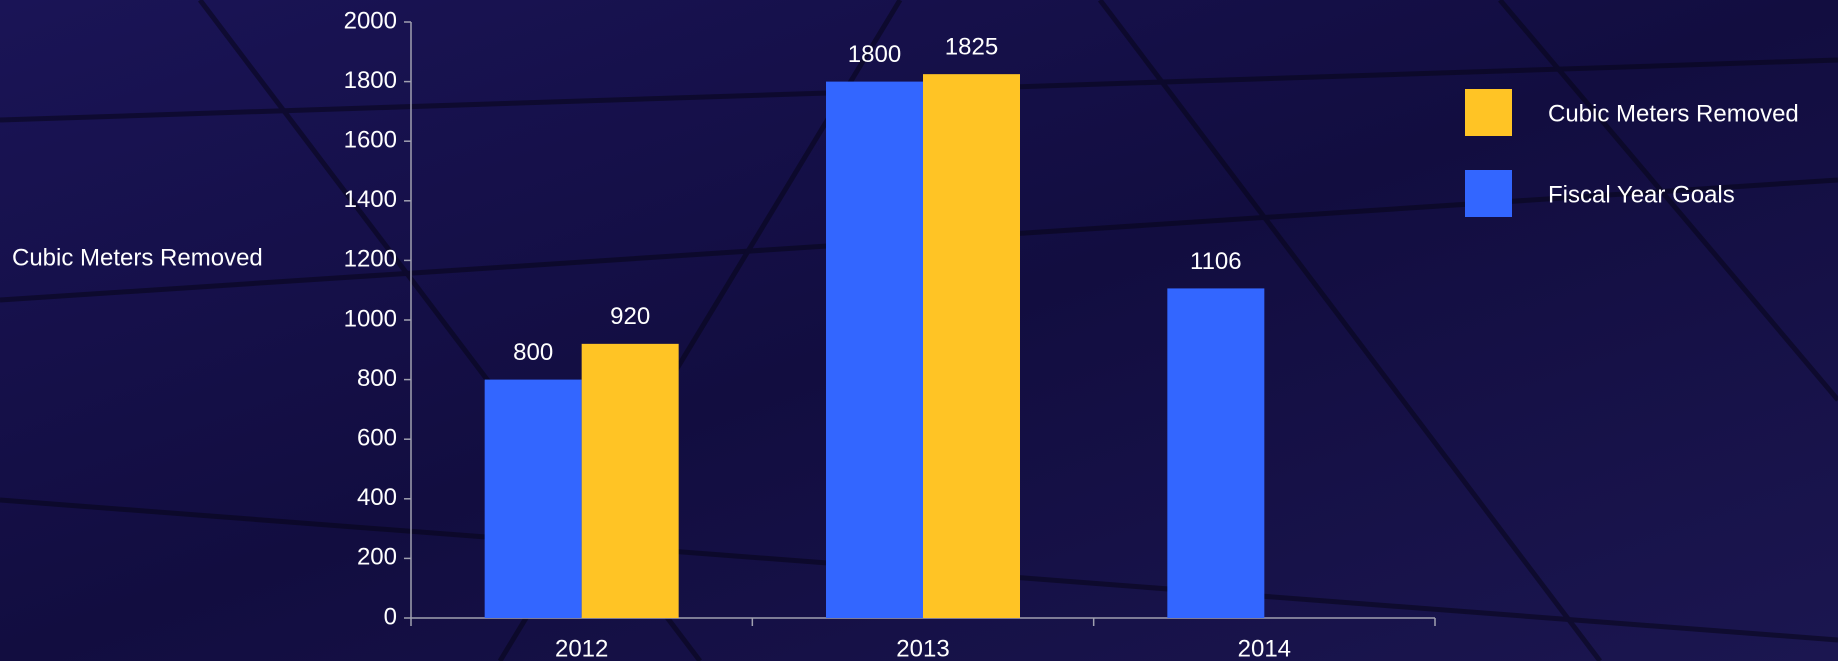 The image size is (1838, 661). What do you see at coordinates (137, 257) in the screenshot?
I see `y-axis-label: Cubic Meters Removed` at bounding box center [137, 257].